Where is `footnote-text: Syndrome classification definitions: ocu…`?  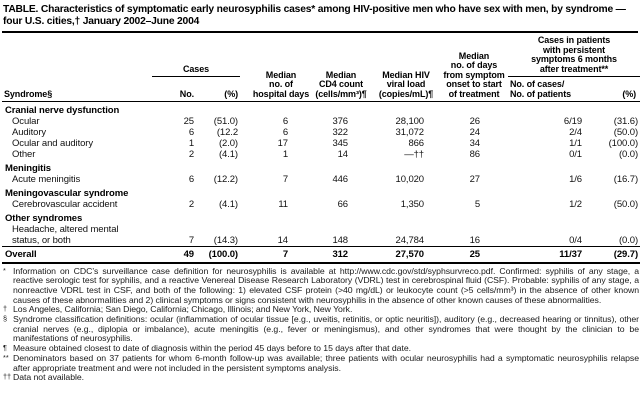
footnote-text: Syndrome classification definitions: ocu… is located at coordinates (326, 329).